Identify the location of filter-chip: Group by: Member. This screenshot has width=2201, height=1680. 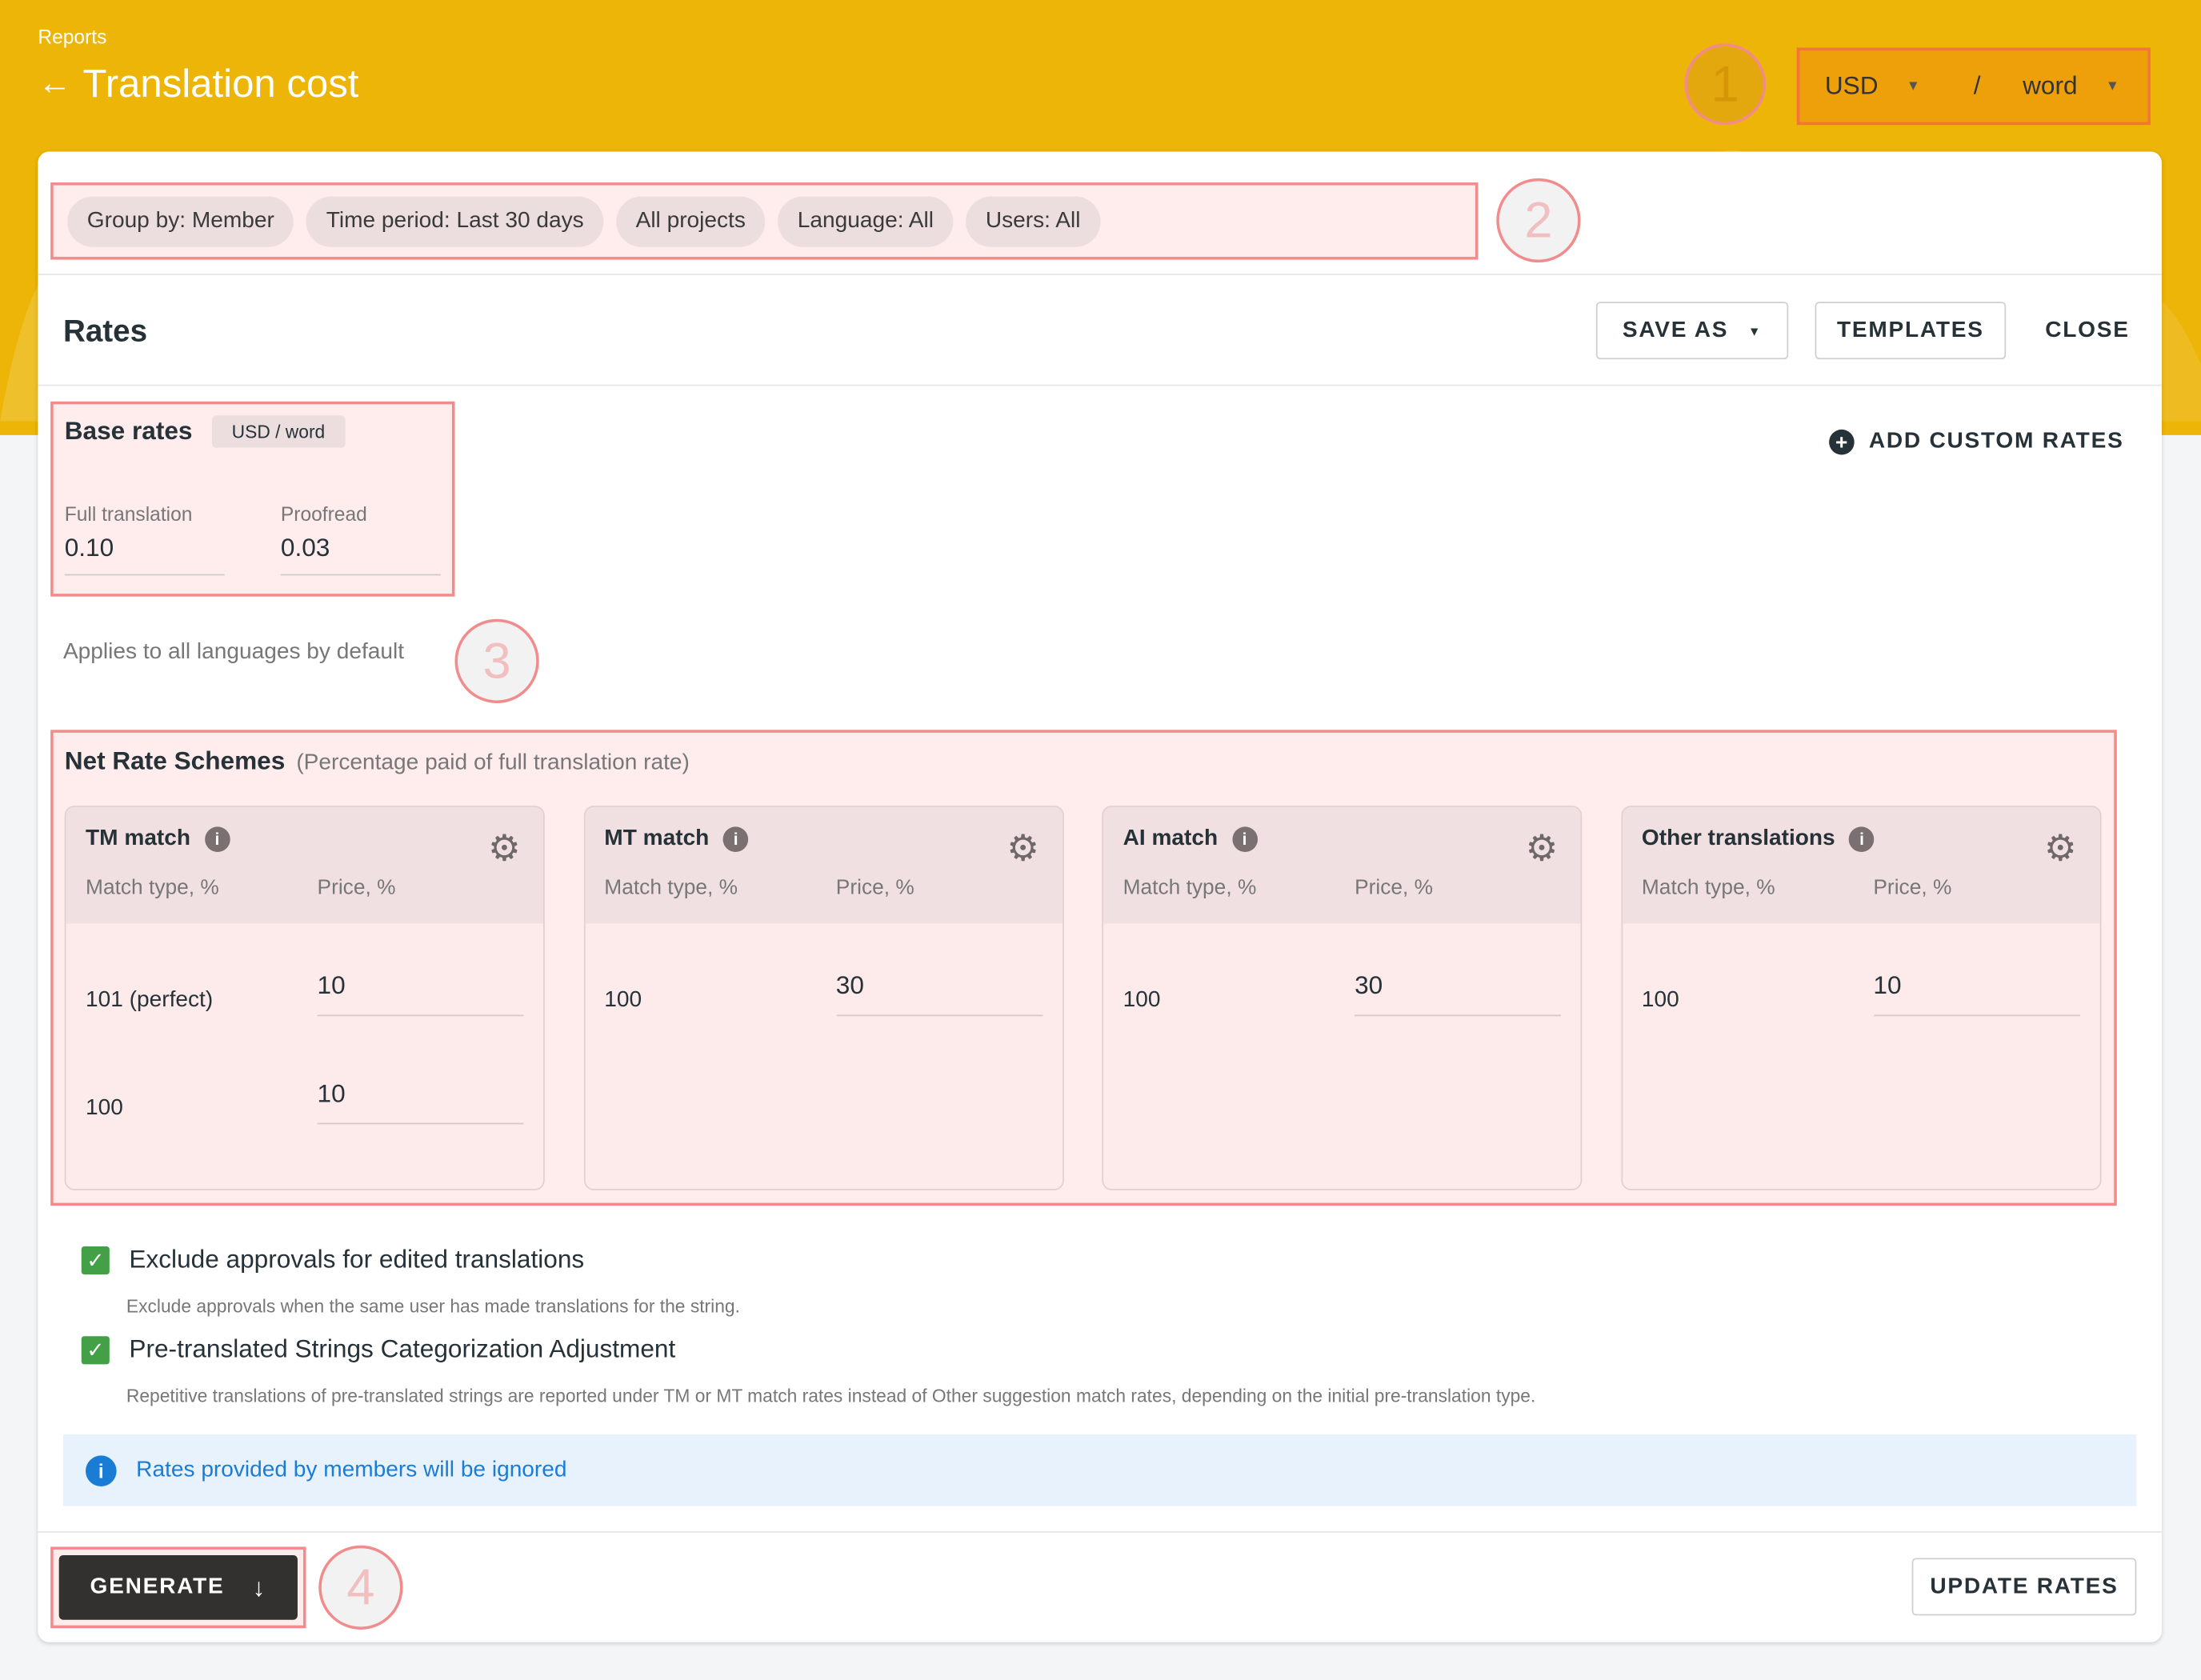
(180, 220).